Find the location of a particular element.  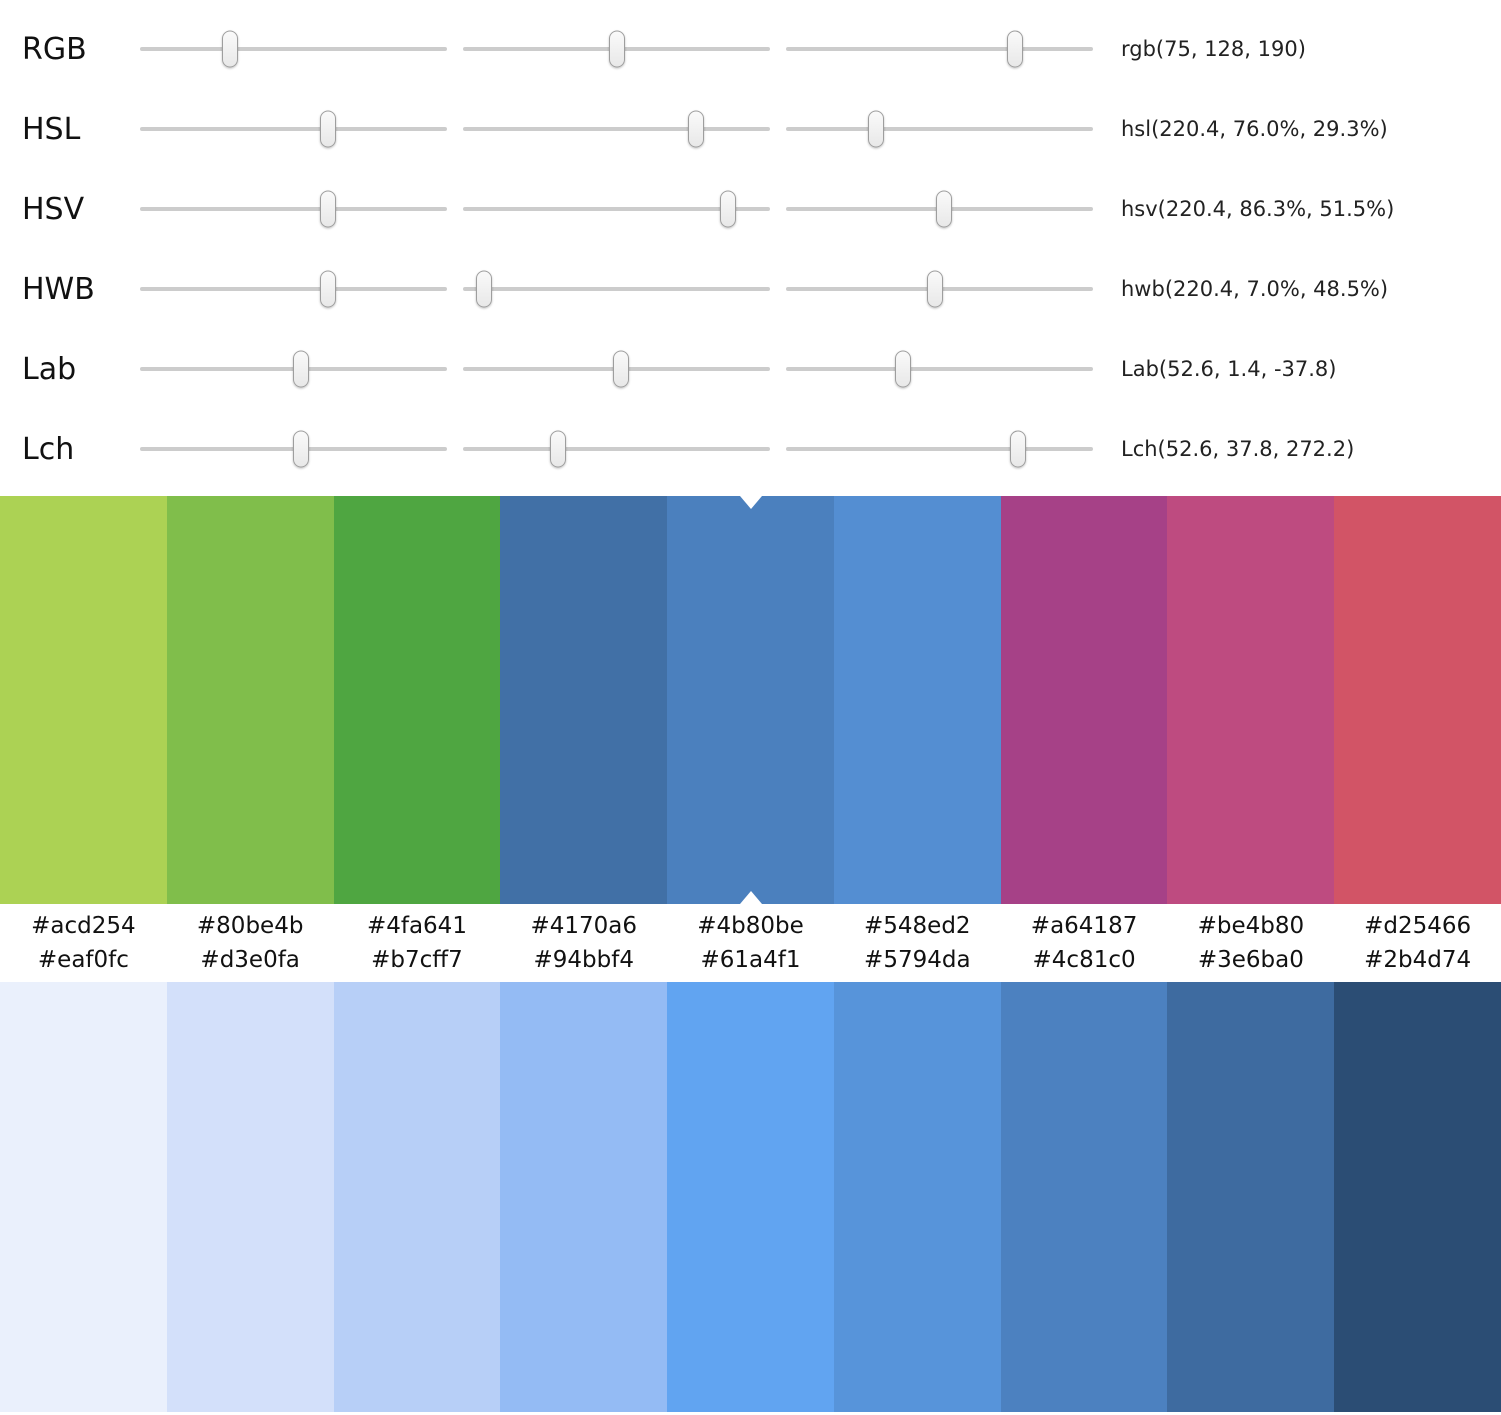

rgb-value-text: rgb(75, 128, 190) is located at coordinates (1213, 49).